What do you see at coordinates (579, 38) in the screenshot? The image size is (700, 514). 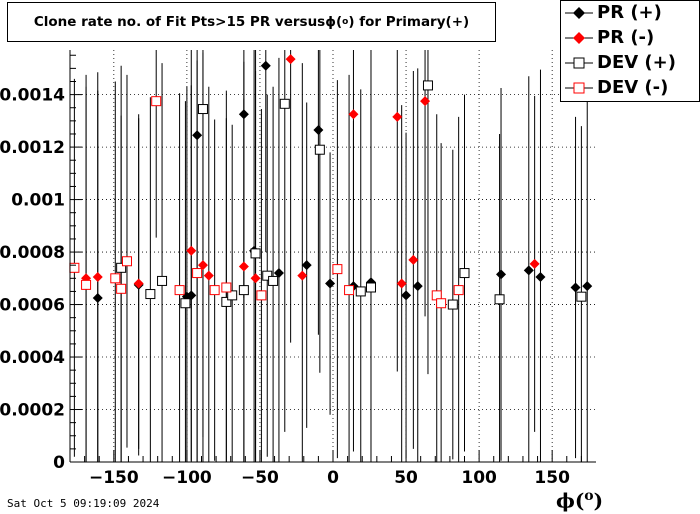 I see `legend-marker-pr-minus` at bounding box center [579, 38].